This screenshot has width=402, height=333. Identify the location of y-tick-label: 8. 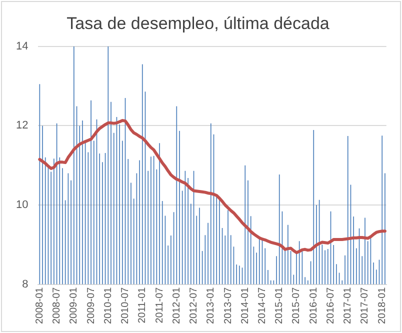
(25, 284).